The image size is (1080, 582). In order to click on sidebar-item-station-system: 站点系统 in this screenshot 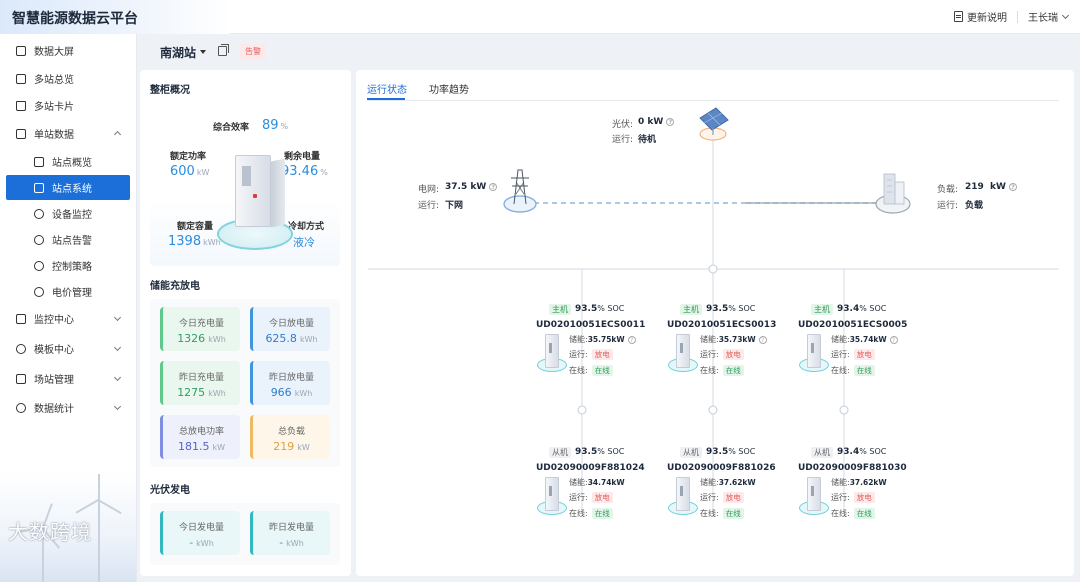, I will do `click(68, 187)`.